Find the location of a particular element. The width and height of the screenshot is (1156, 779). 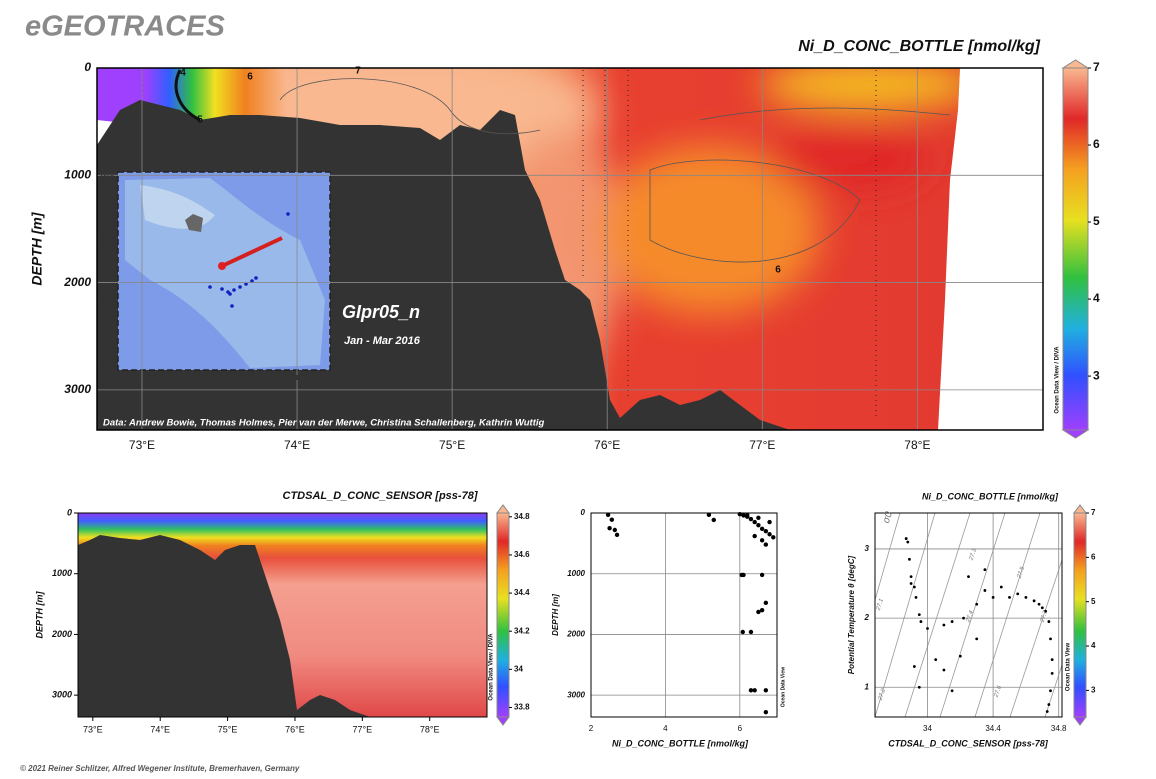

map-lat-label: 54°S is located at coordinates (107, 302).